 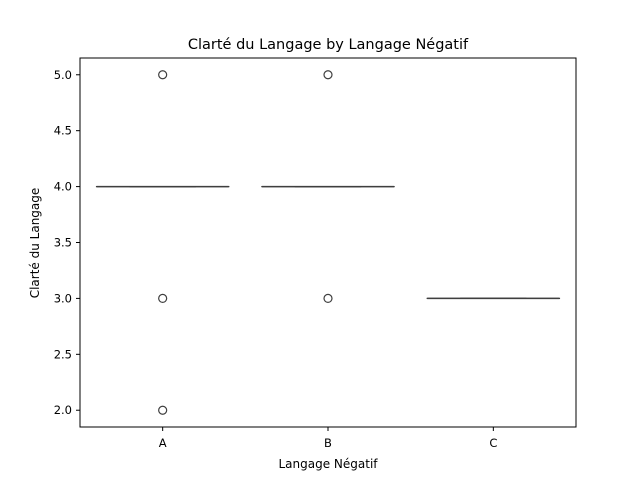 What do you see at coordinates (35, 243) in the screenshot?
I see `y-axis-label: Clarté du Langage` at bounding box center [35, 243].